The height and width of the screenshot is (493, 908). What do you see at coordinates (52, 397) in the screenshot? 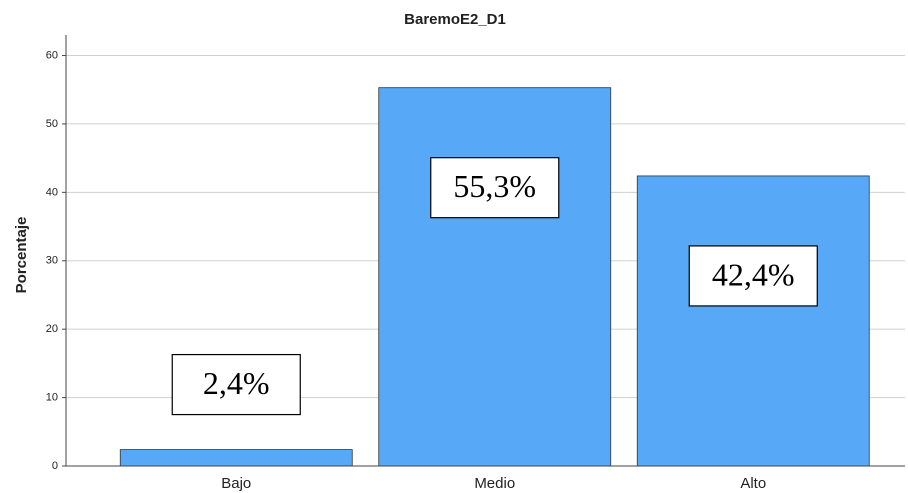
I see `y-tick-label: 10` at bounding box center [52, 397].